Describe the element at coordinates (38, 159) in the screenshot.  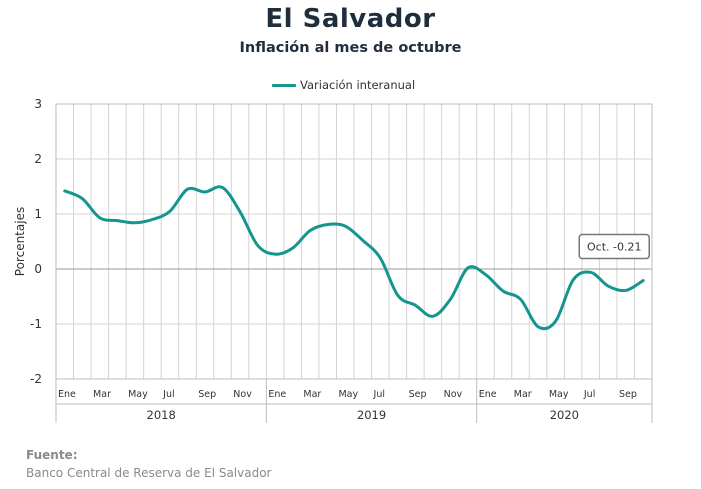
I see `y-tick-label: 2` at that location.